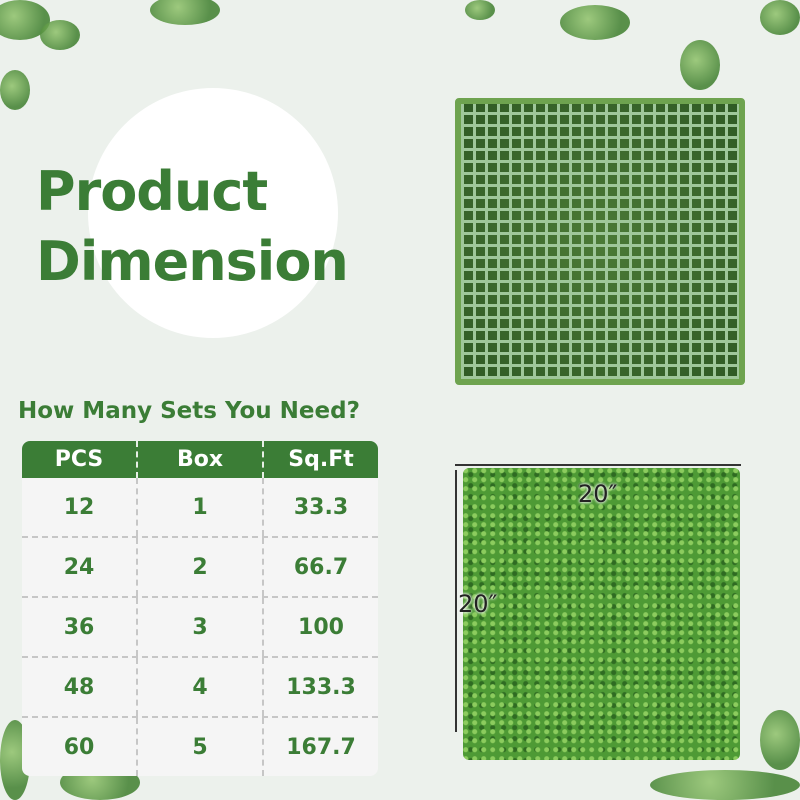  What do you see at coordinates (80, 747) in the screenshot?
I see `cell-pcs: 60` at bounding box center [80, 747].